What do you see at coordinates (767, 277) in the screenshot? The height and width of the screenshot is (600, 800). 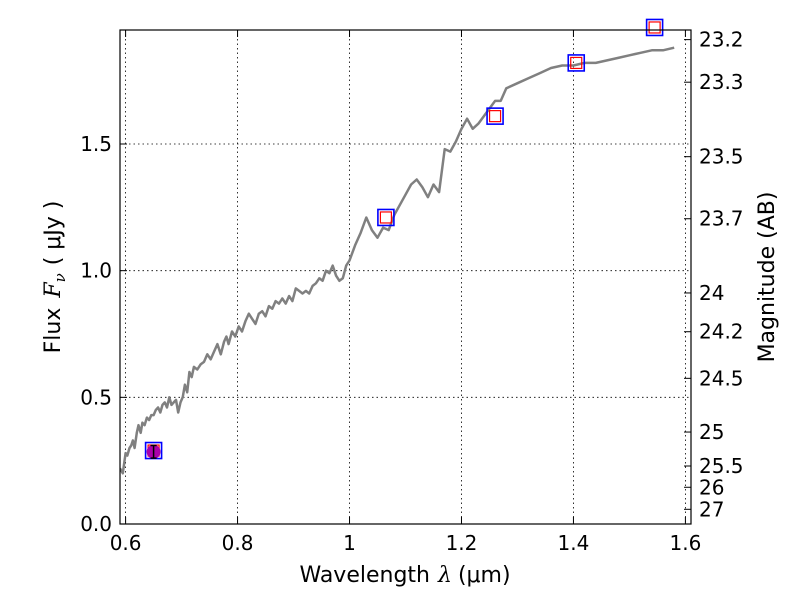 I see `right-axis-title: Magnitude (AB)` at bounding box center [767, 277].